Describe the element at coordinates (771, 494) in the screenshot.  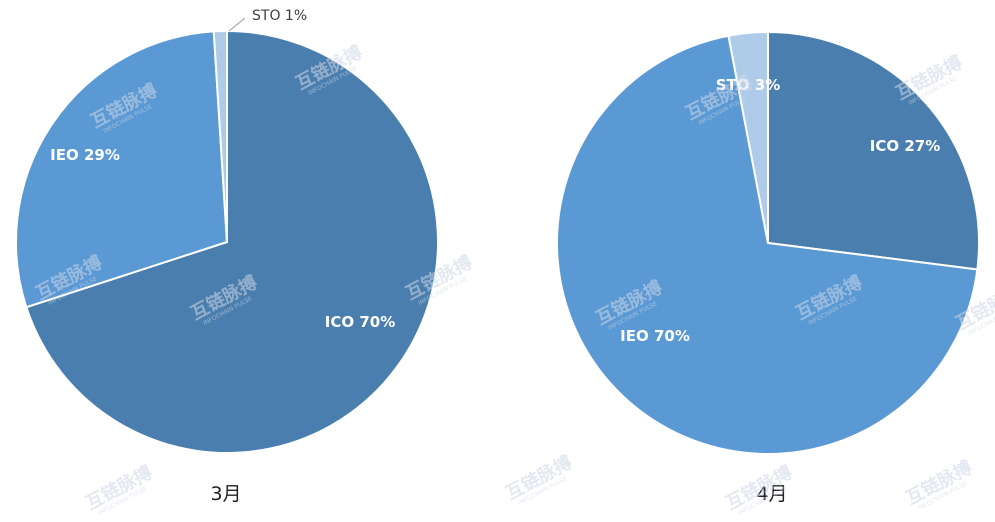
I see `chart-caption-april: 4月` at that location.